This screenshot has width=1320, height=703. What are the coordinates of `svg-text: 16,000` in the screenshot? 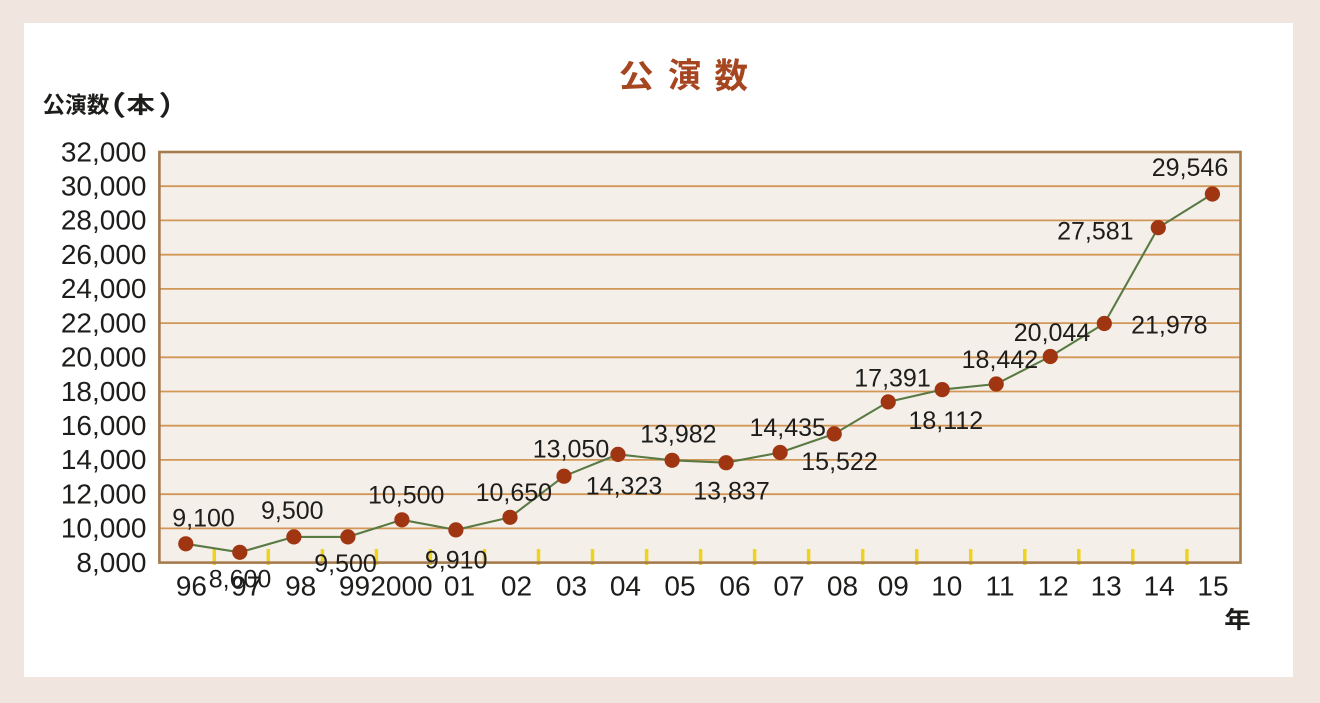 It's located at (104, 425).